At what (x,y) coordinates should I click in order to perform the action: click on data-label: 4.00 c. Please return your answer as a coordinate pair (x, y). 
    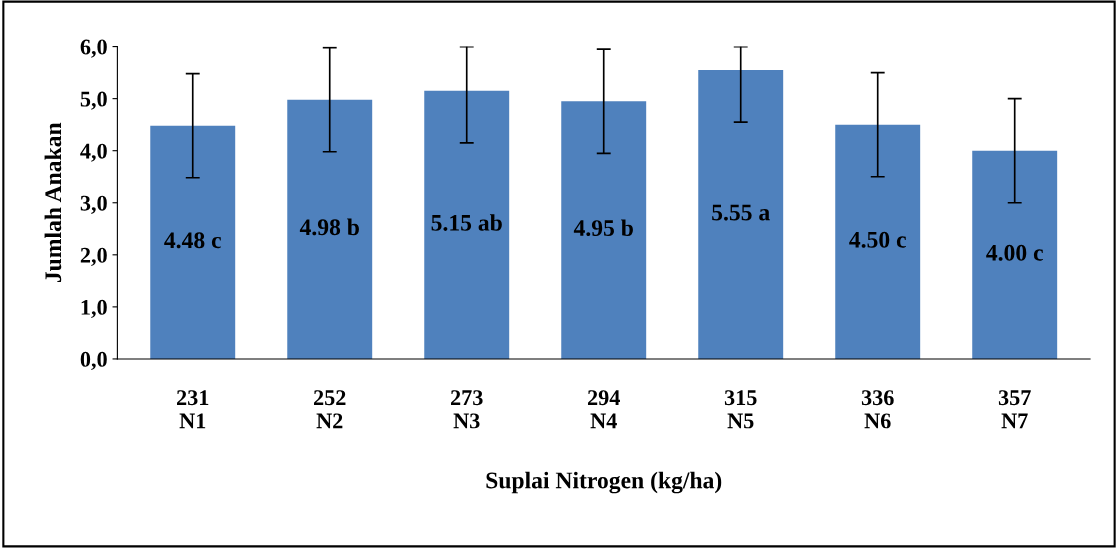
    Looking at the image, I should click on (1014, 252).